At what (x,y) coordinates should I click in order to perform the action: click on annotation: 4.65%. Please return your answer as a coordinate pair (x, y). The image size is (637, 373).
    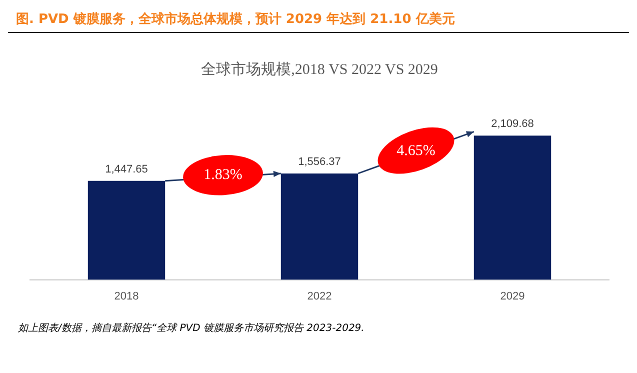
    Looking at the image, I should click on (416, 151).